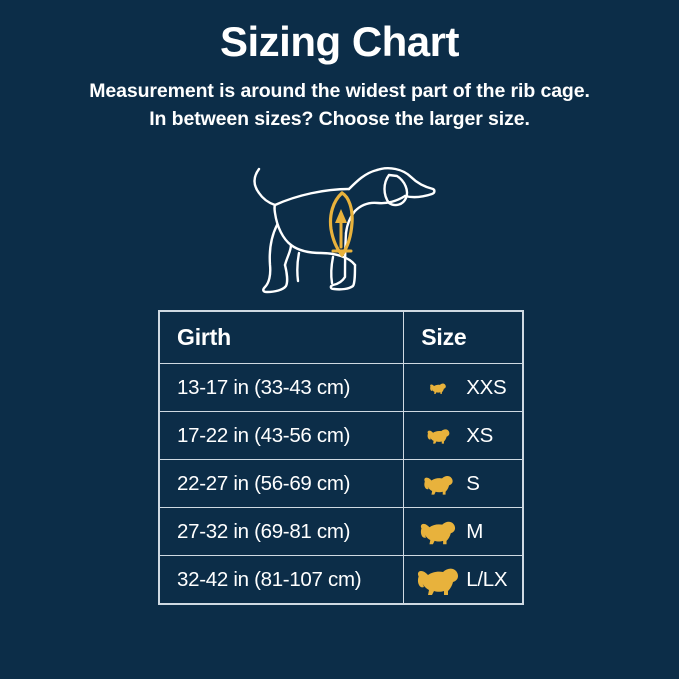 Image resolution: width=679 pixels, height=679 pixels. I want to click on dog-icon-m, so click(438, 532).